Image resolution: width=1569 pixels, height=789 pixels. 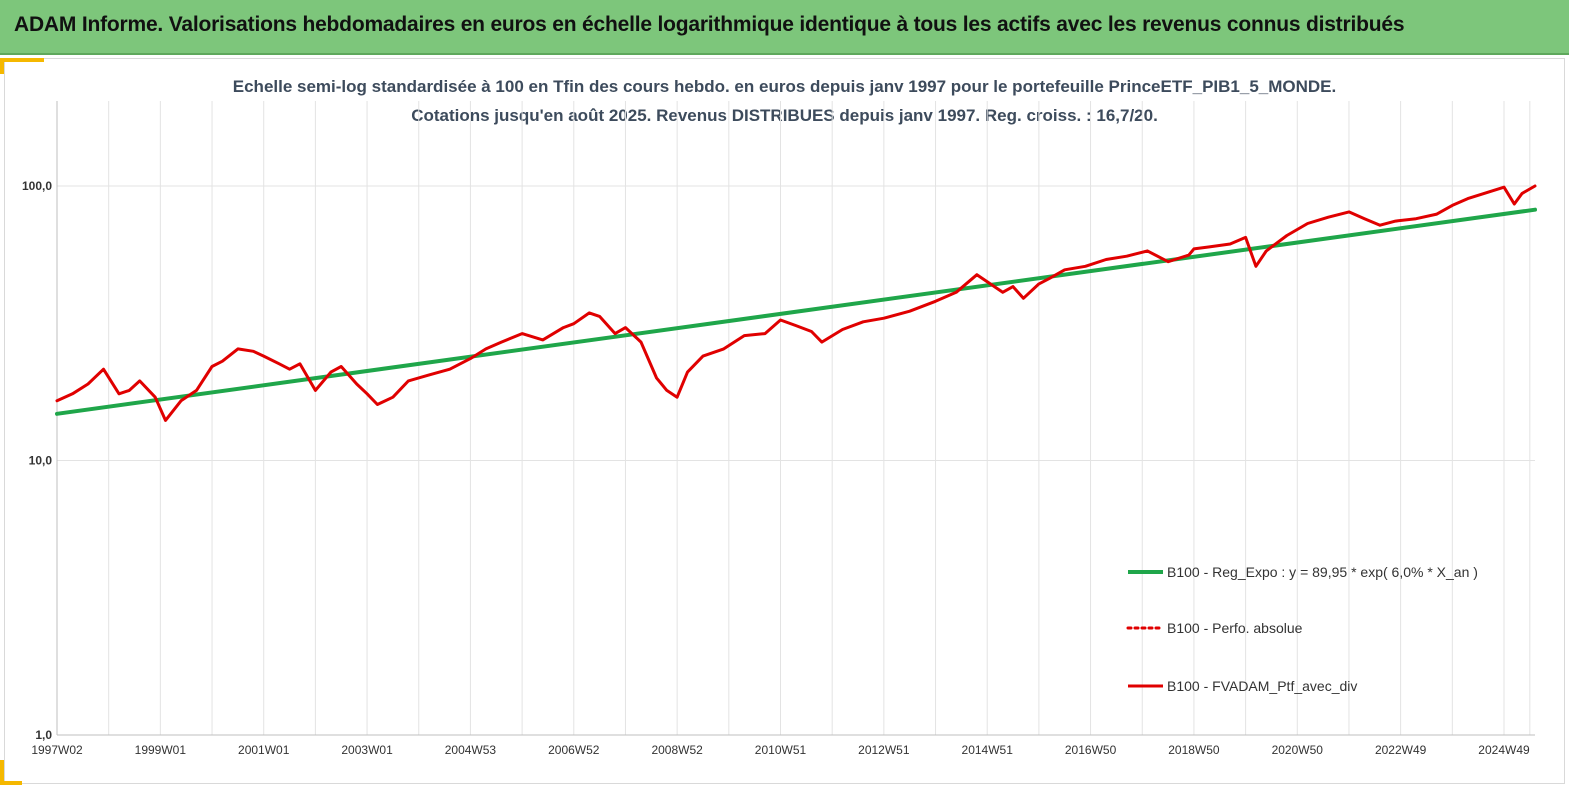 I want to click on x-tick-label: 2008W52, so click(x=677, y=750).